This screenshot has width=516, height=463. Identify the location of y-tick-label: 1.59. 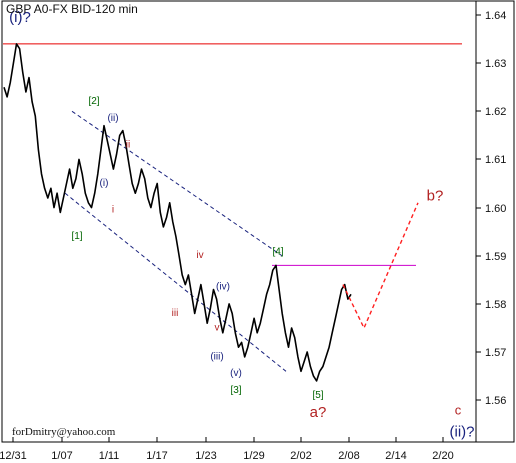
(495, 257).